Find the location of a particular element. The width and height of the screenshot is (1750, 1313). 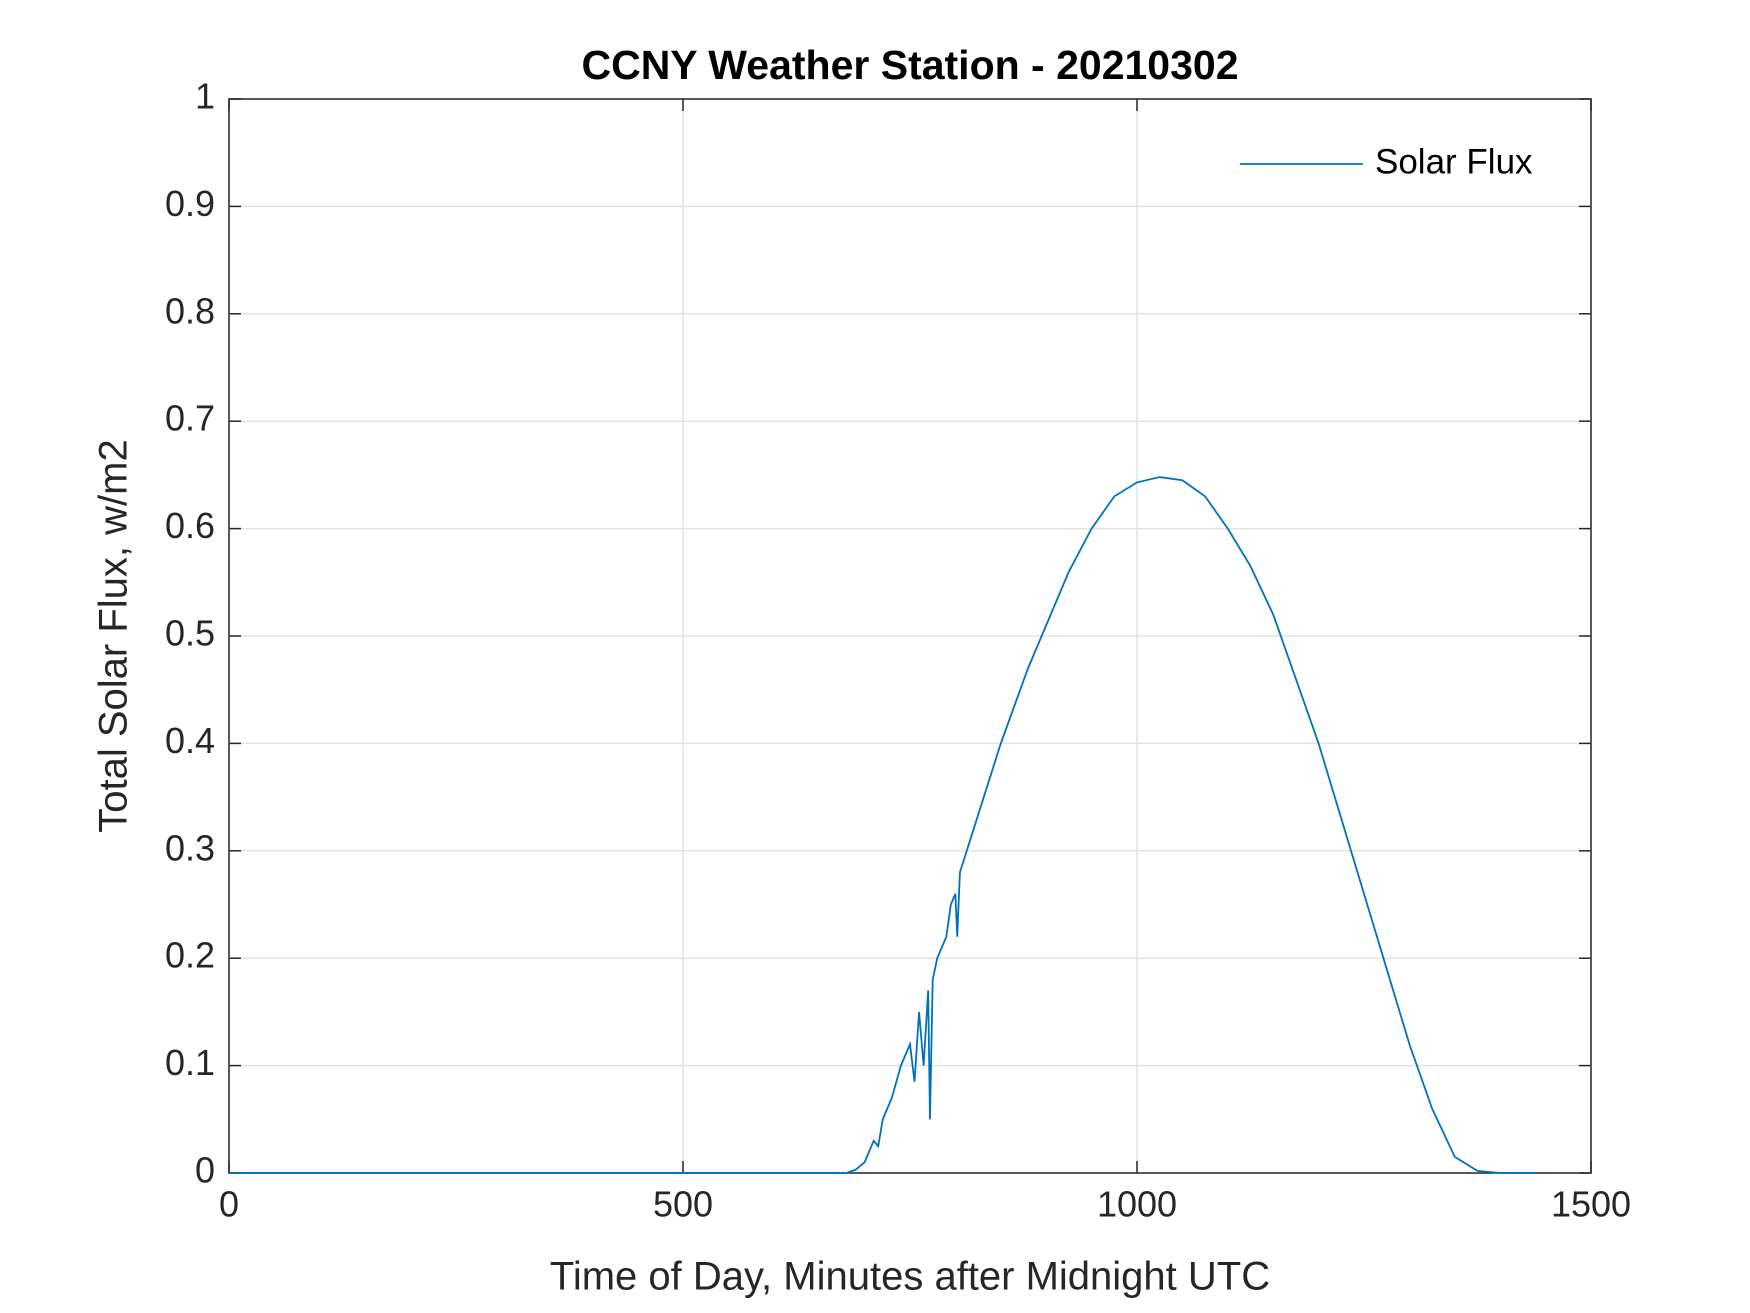

y-axis-label: Total Solar Flux, w/m2 is located at coordinates (114, 635).